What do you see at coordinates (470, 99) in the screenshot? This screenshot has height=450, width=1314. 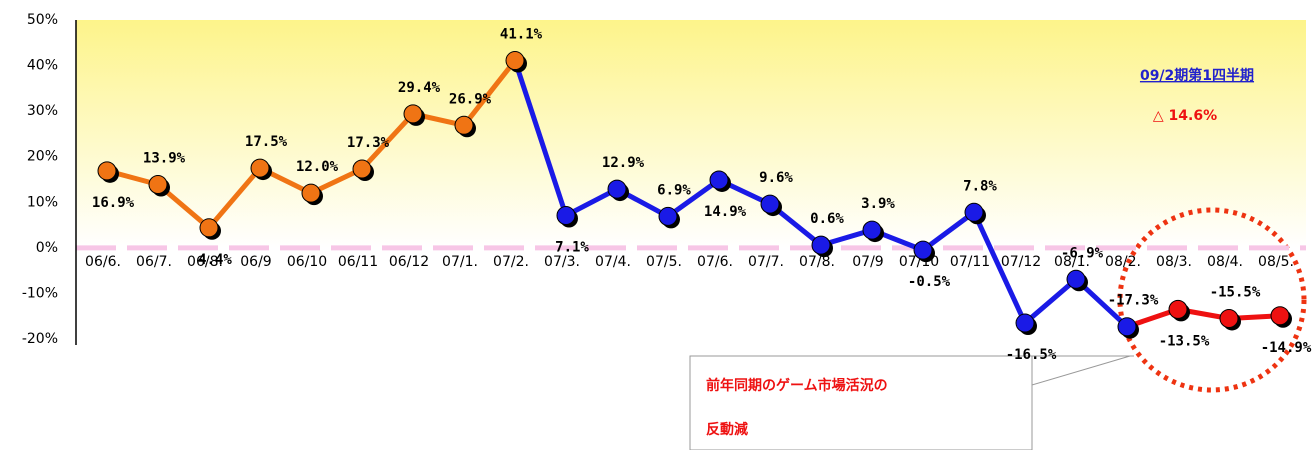 I see `value-label: 26.9%` at bounding box center [470, 99].